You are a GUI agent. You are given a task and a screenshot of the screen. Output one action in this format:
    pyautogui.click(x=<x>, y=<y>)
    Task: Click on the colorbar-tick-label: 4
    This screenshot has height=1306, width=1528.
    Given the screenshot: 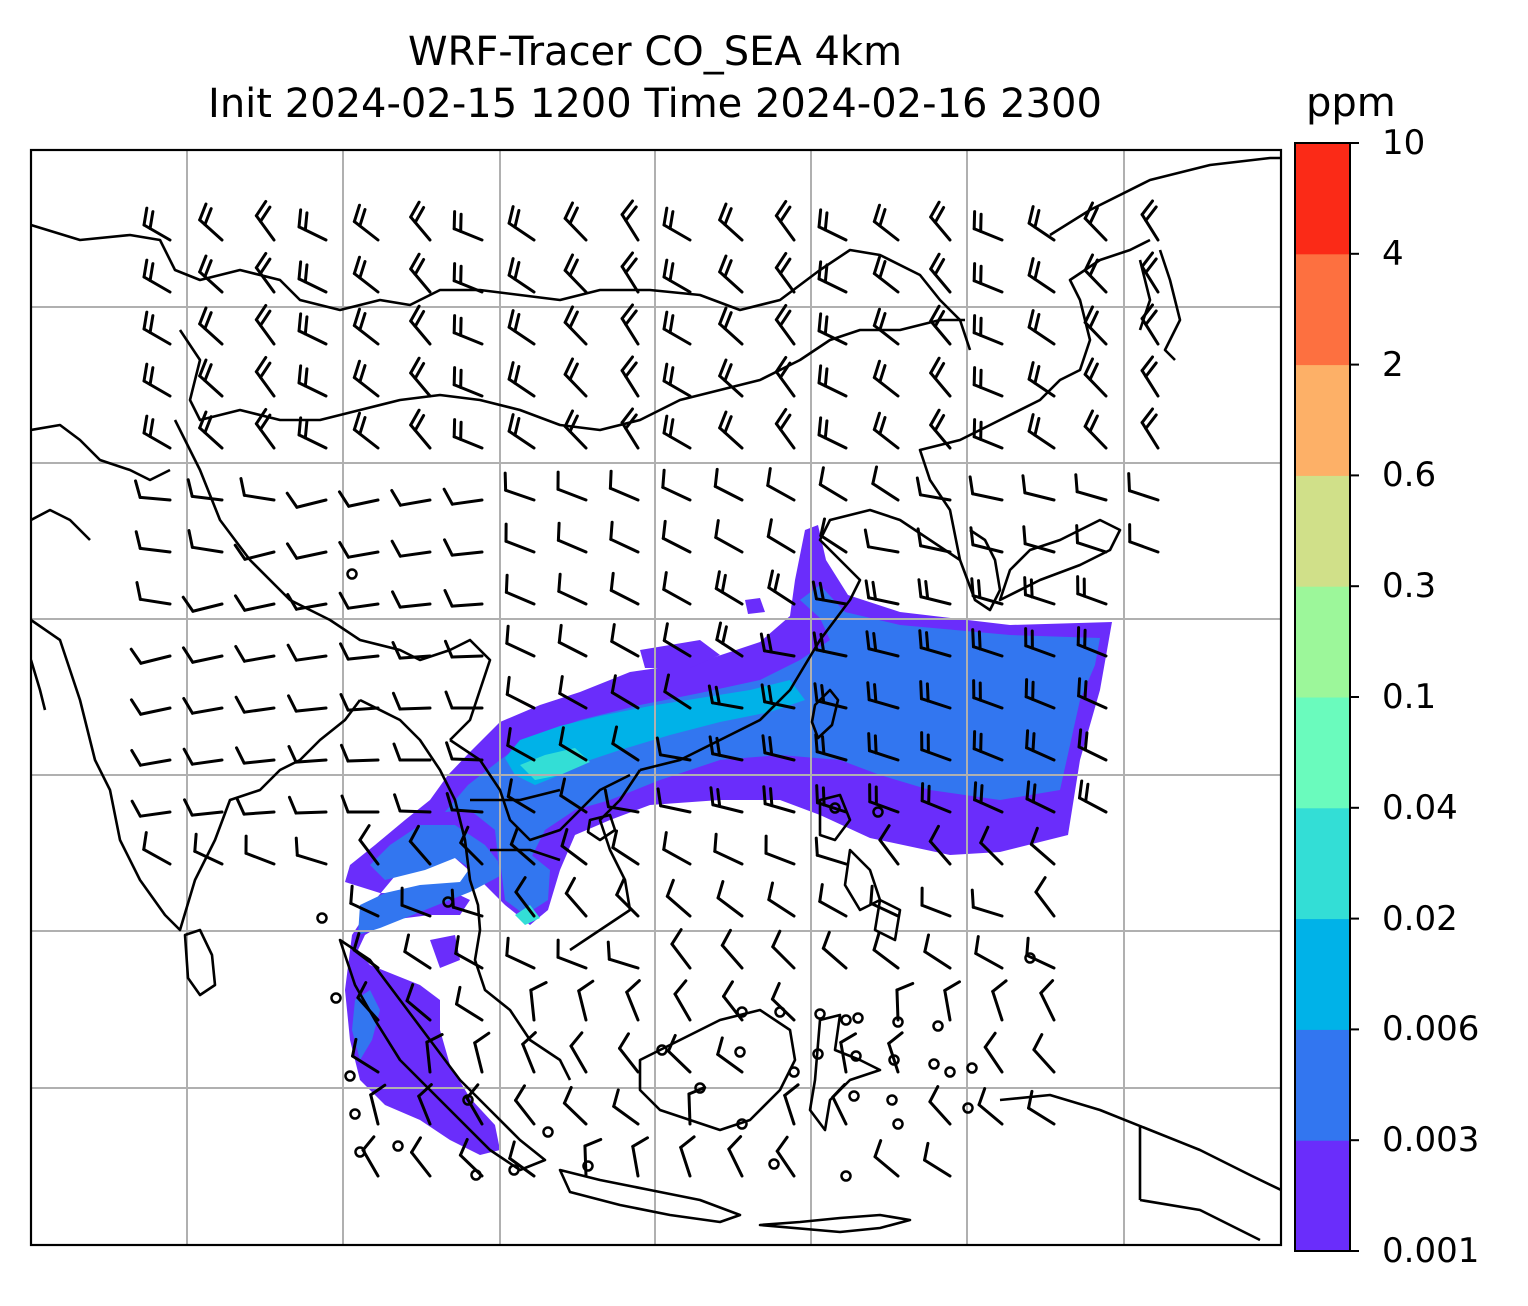 What is the action you would take?
    pyautogui.click(x=1393, y=253)
    